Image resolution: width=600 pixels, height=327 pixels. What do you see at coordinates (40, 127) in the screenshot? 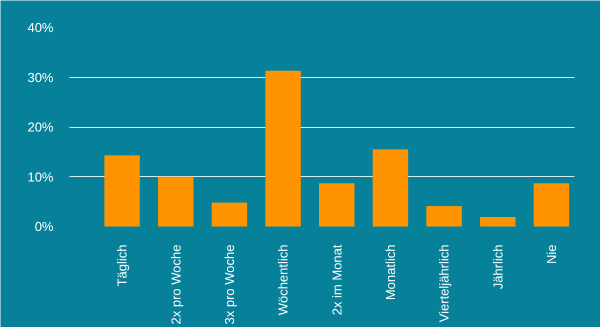
I see `y-tick-label: 20%` at bounding box center [40, 127].